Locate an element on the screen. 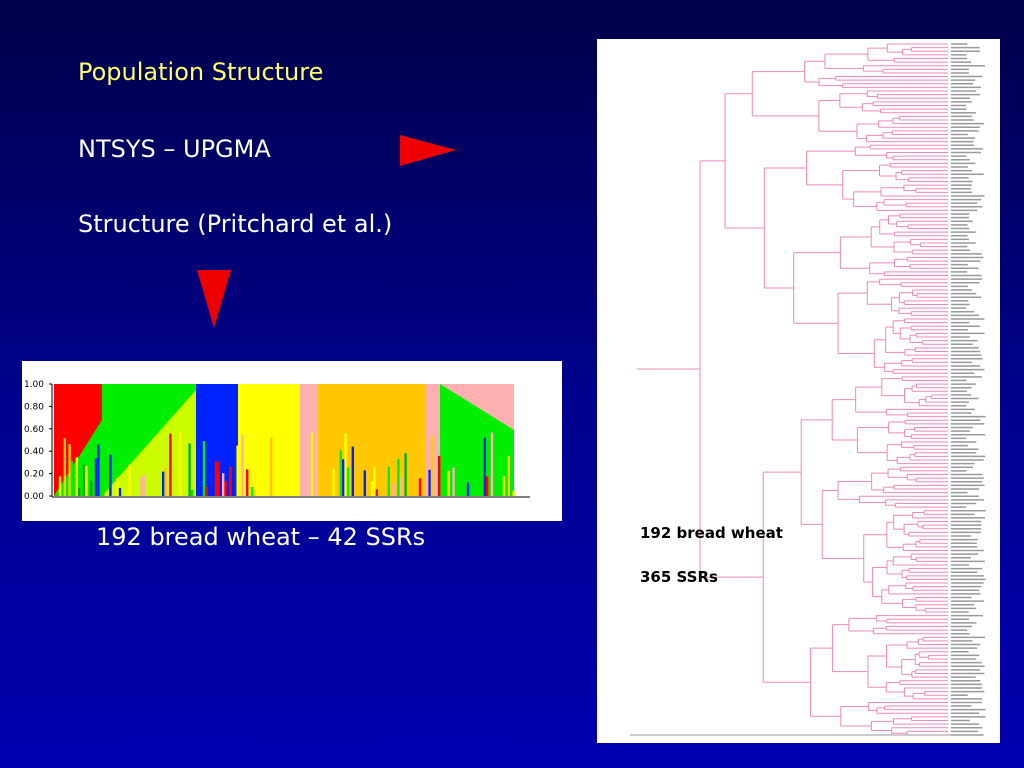  dendrogram-label: 365 SSRs is located at coordinates (679, 577).